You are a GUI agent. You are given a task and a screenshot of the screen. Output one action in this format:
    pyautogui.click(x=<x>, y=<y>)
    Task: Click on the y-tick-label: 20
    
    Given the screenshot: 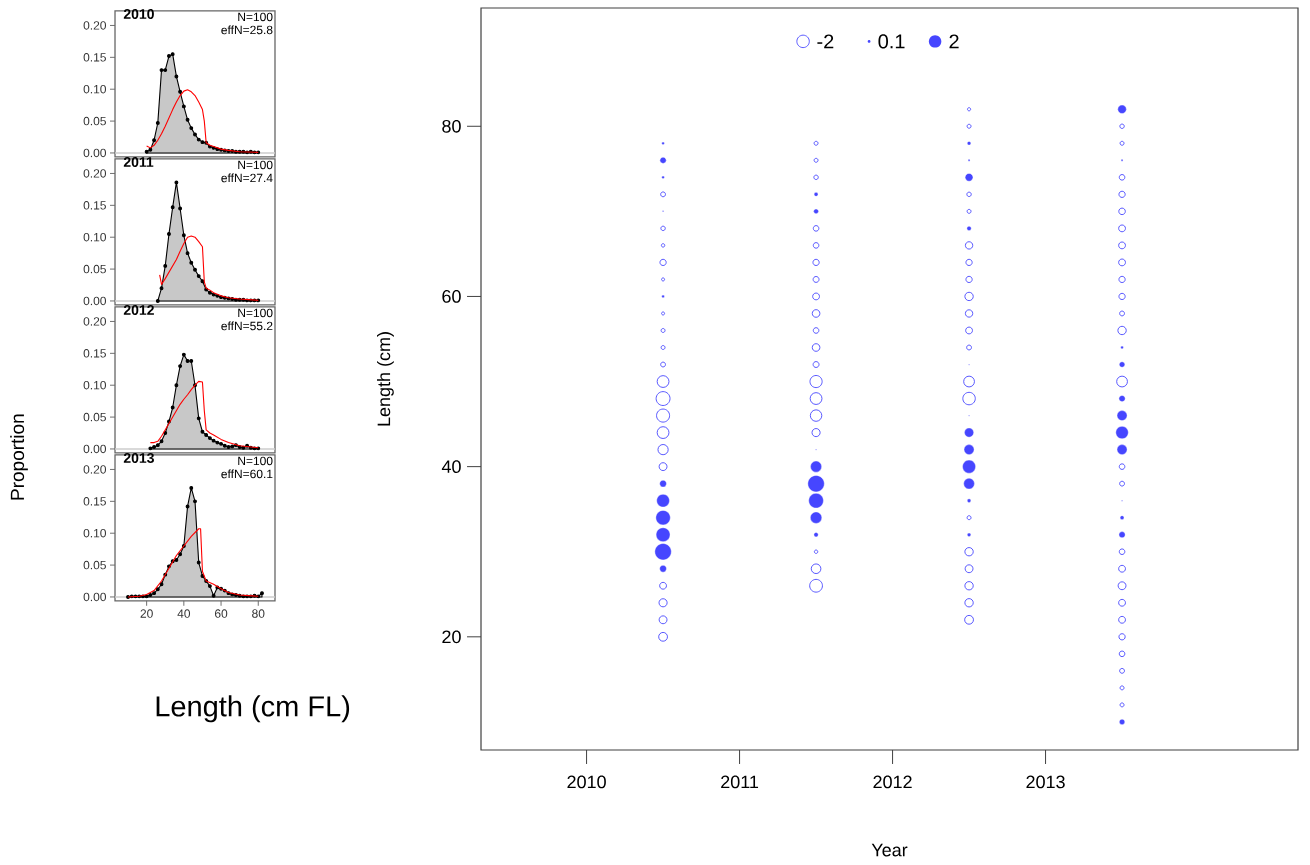 What is the action you would take?
    pyautogui.click(x=451, y=637)
    